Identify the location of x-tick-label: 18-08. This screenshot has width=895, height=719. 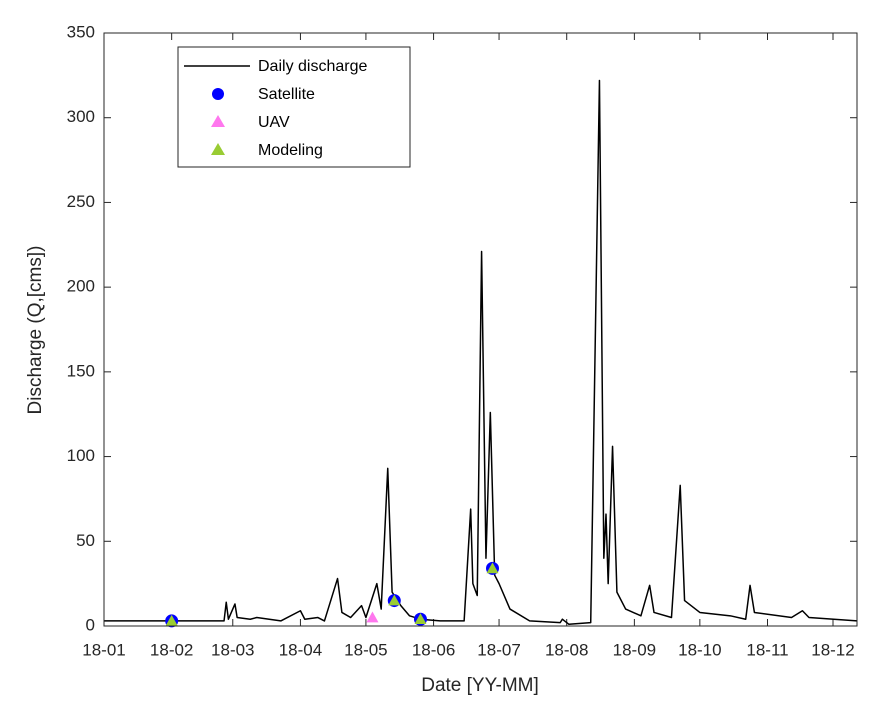
(566, 649).